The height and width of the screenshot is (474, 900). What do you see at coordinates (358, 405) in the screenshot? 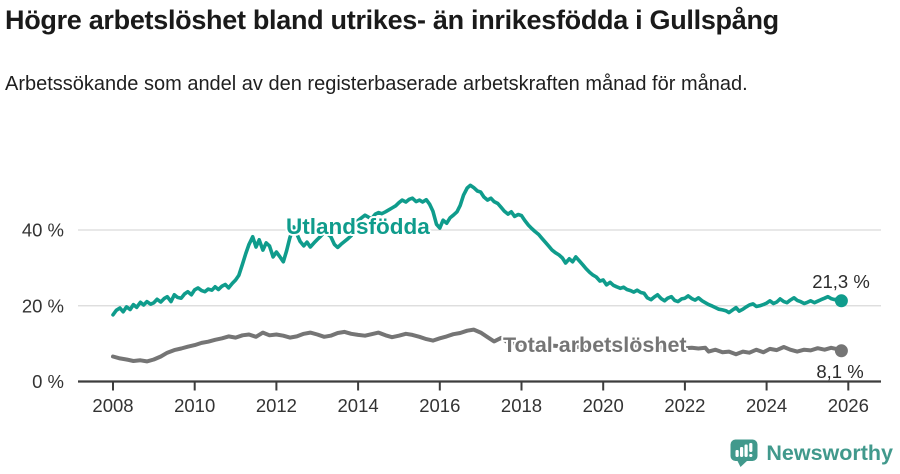
I see `svg-text: 2014` at bounding box center [358, 405].